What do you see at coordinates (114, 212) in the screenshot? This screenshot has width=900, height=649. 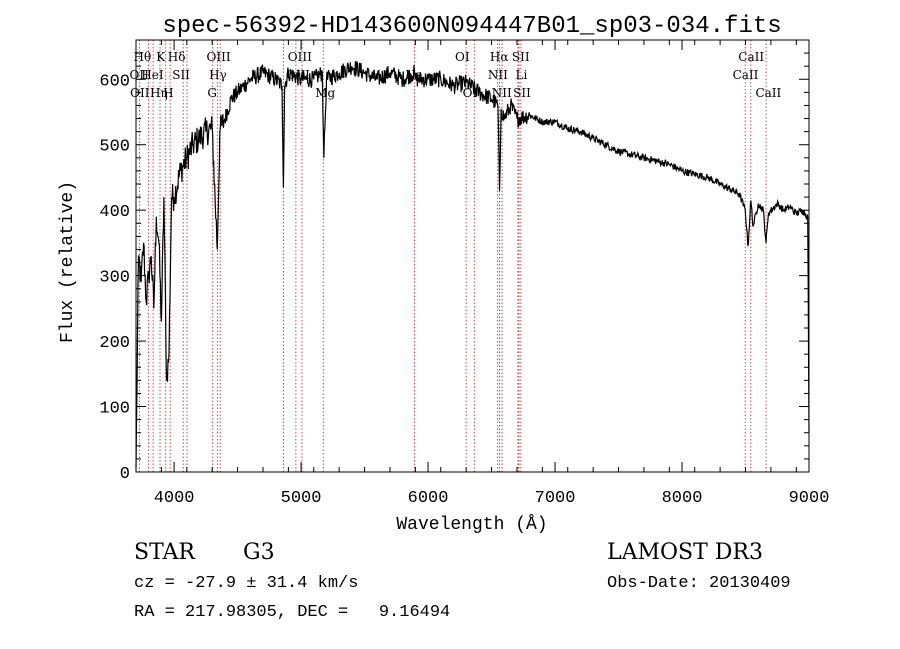 I see `y-tick-label: 400` at bounding box center [114, 212].